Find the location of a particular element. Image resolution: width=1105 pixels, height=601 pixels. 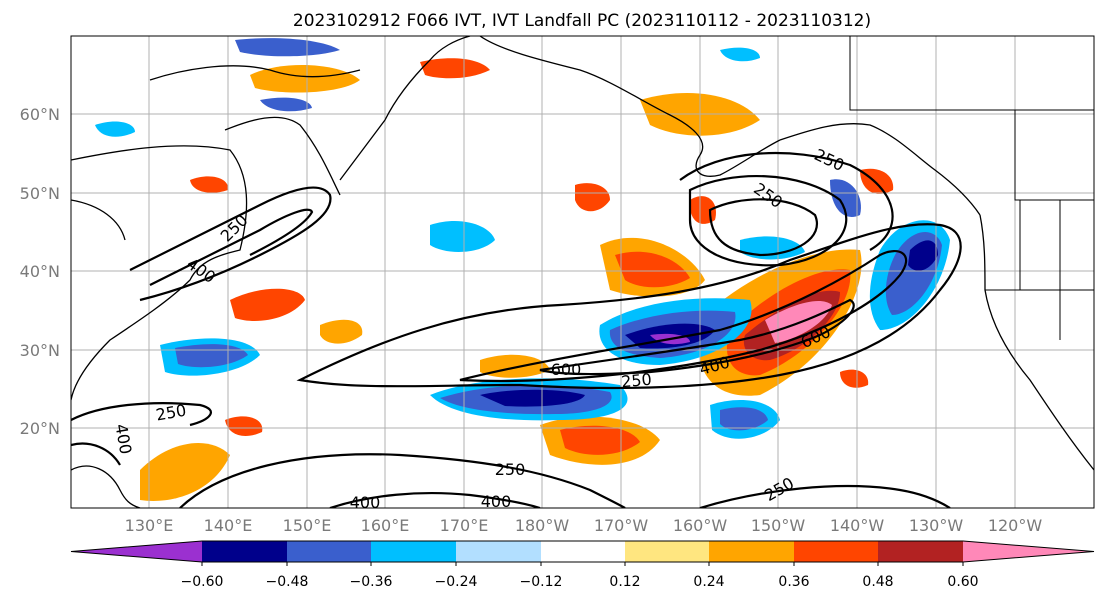

lon-label: 160°W is located at coordinates (700, 525).